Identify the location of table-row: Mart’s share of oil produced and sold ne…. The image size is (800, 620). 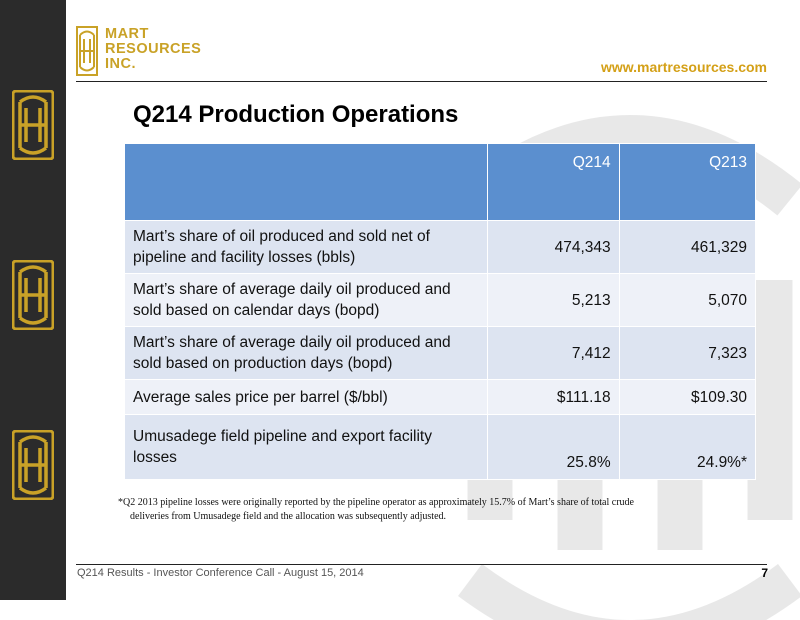
(440, 247).